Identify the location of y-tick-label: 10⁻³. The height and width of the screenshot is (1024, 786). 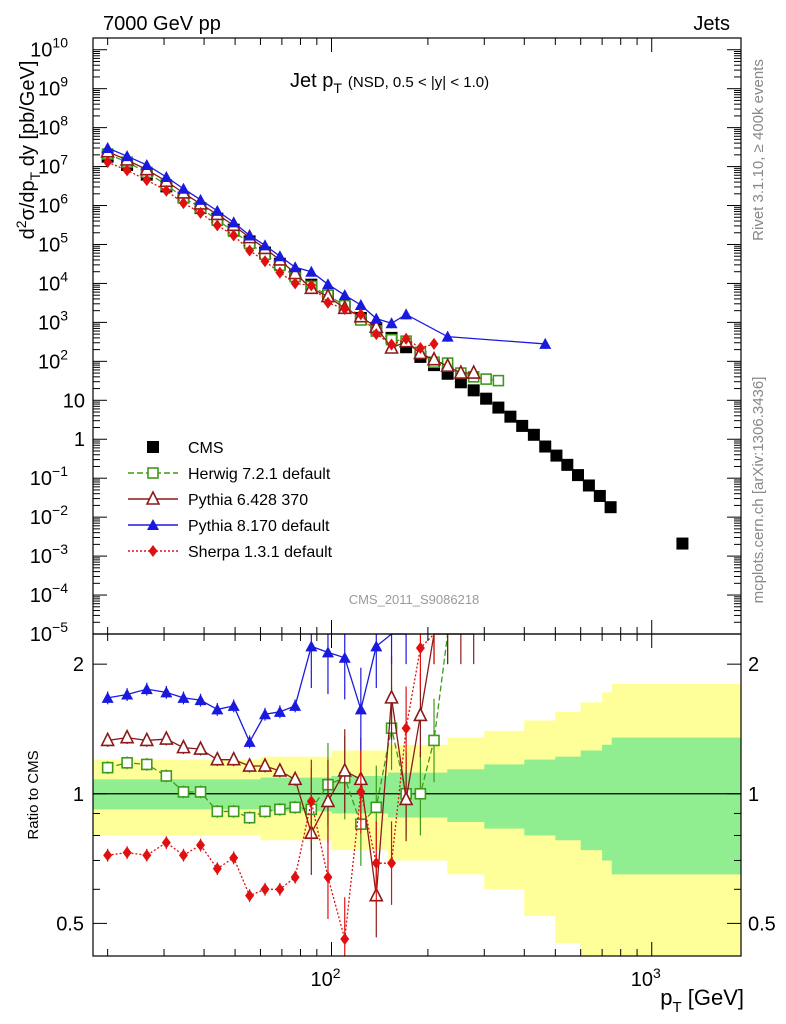
(49, 554).